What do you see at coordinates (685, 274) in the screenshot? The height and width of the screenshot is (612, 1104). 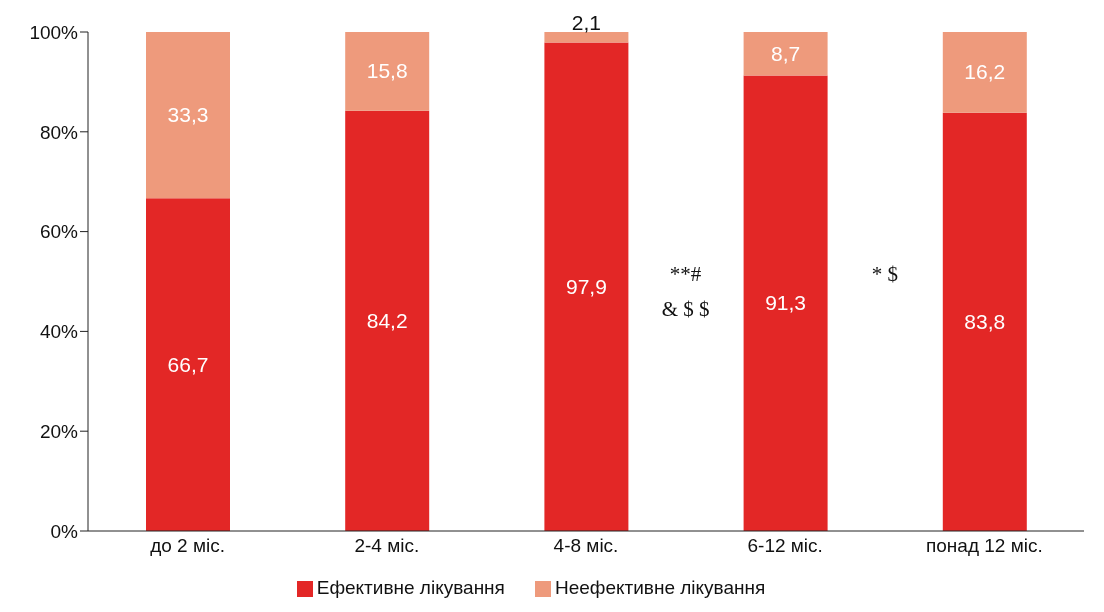 I see `annotation: **#` at bounding box center [685, 274].